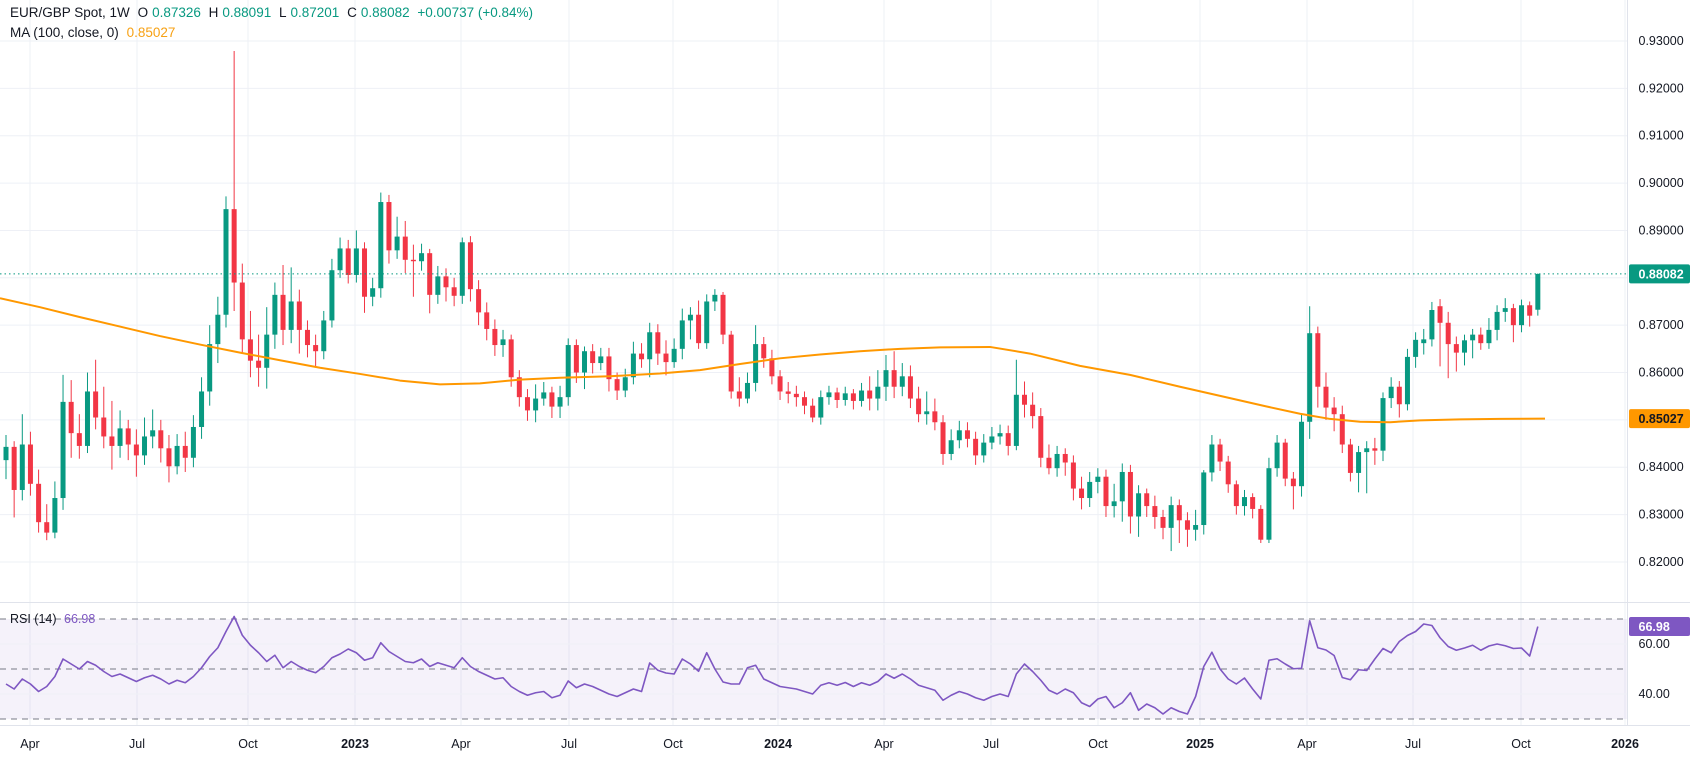 The height and width of the screenshot is (760, 1690). What do you see at coordinates (1661, 373) in the screenshot?
I see `price-axis-label: 0.86000` at bounding box center [1661, 373].